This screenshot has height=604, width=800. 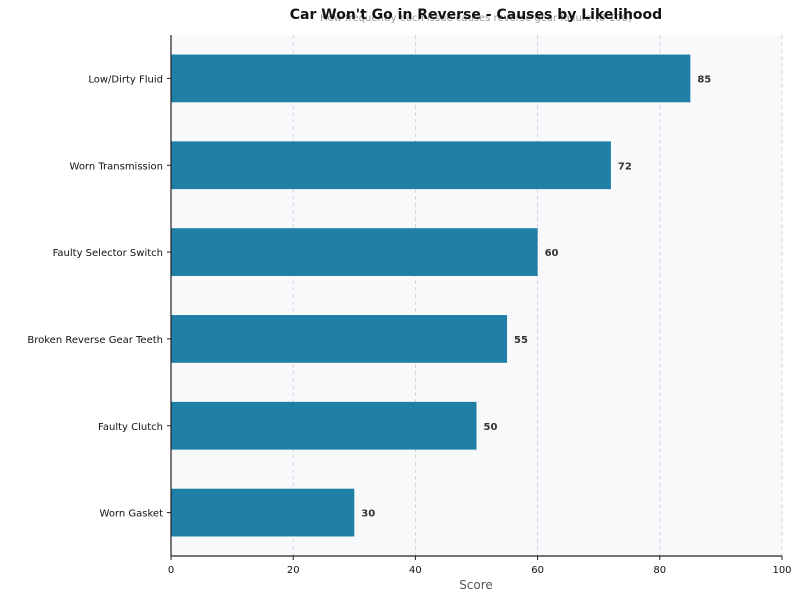 I want to click on bar-broken-reverse-gear-teeth, so click(x=339, y=339).